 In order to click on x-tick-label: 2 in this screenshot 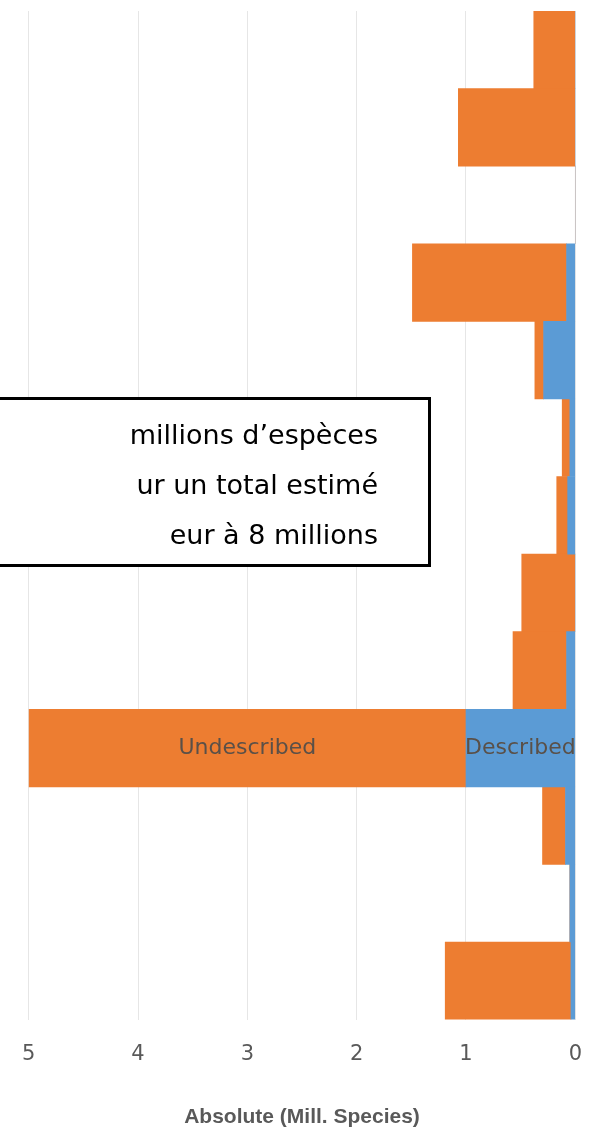, I will do `click(356, 1052)`.